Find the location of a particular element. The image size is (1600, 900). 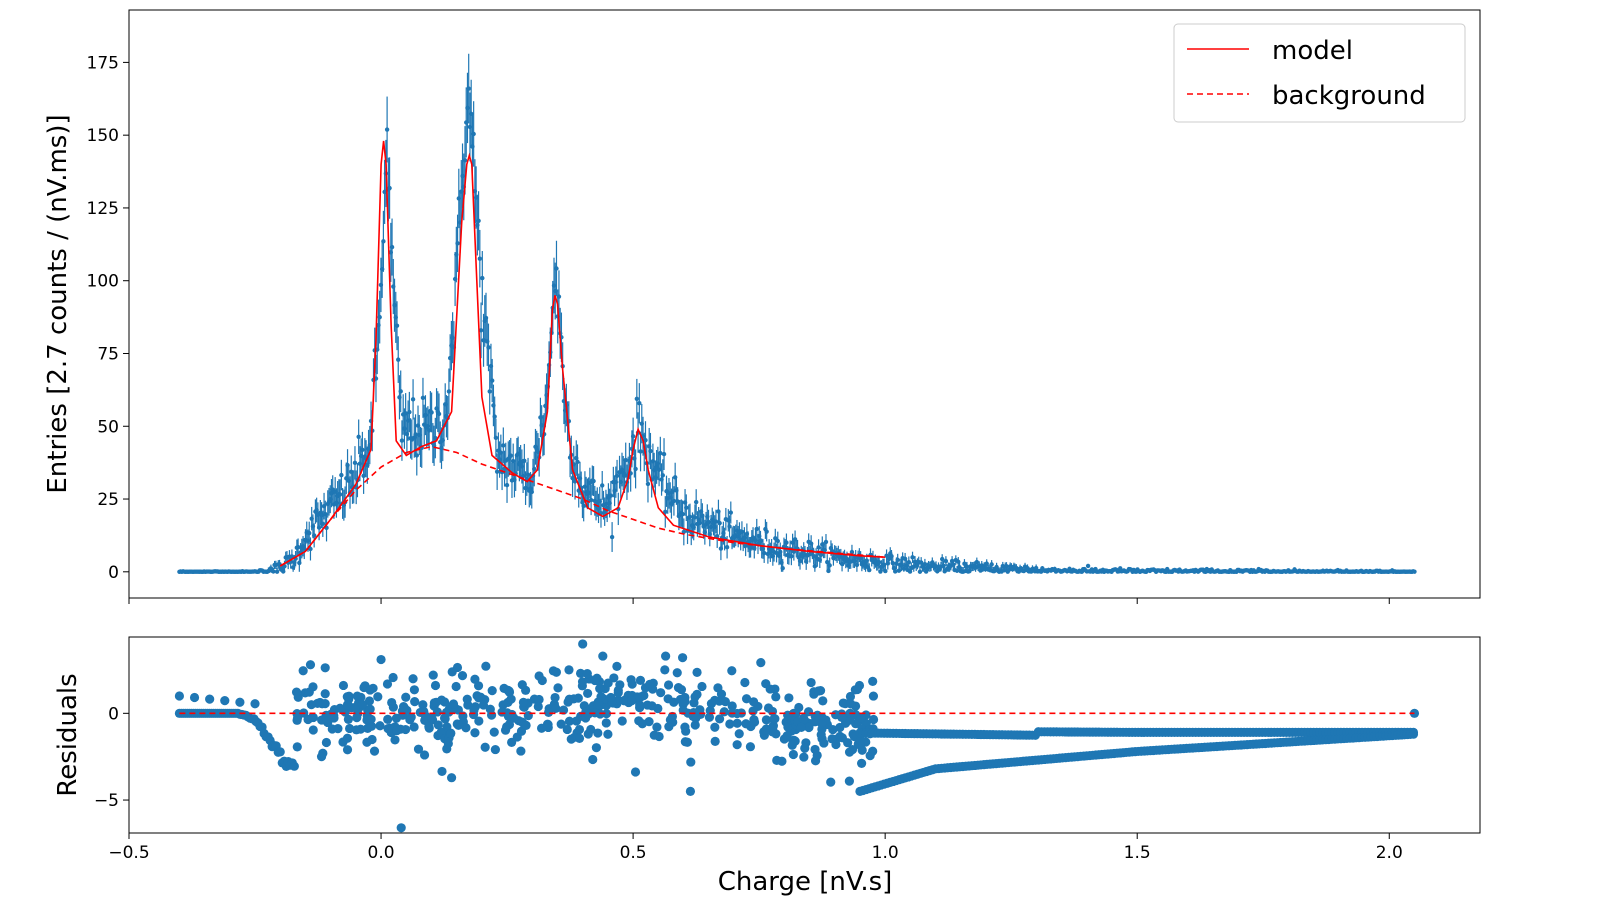

main-y-axis-label: Entries [2.7 counts / (nV.ms)] is located at coordinates (58, 303).